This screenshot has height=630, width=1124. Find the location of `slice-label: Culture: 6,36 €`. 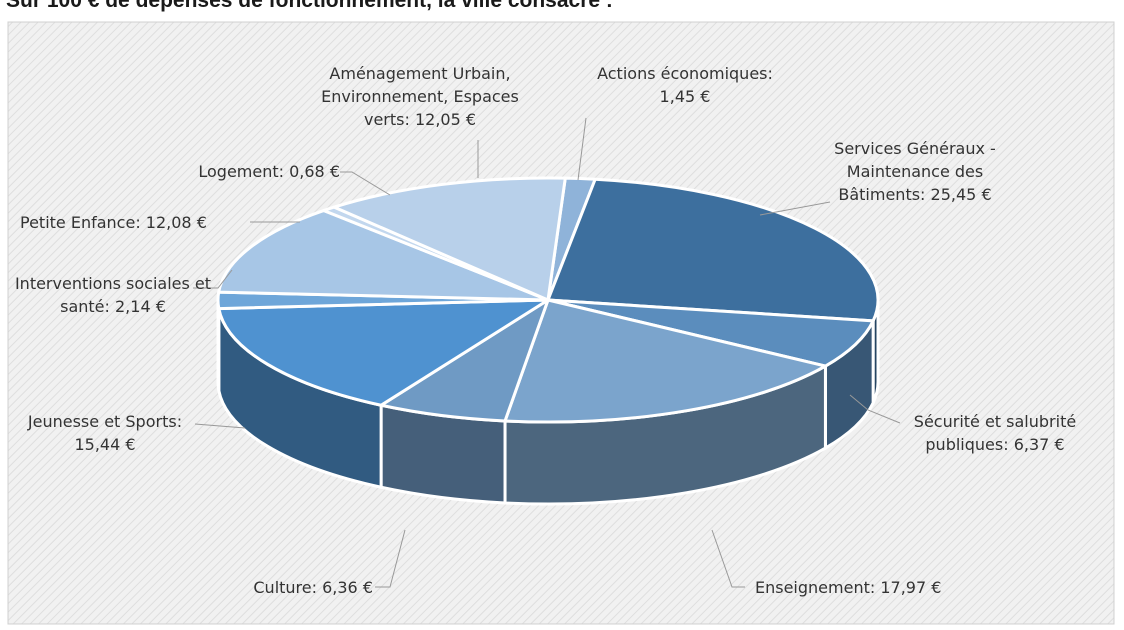

slice-label: Culture: 6,36 € is located at coordinates (303, 587).